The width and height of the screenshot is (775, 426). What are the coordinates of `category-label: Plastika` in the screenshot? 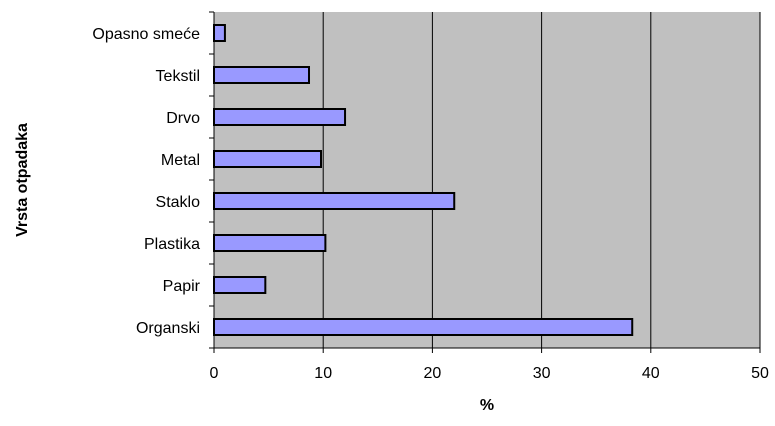 It's located at (172, 244).